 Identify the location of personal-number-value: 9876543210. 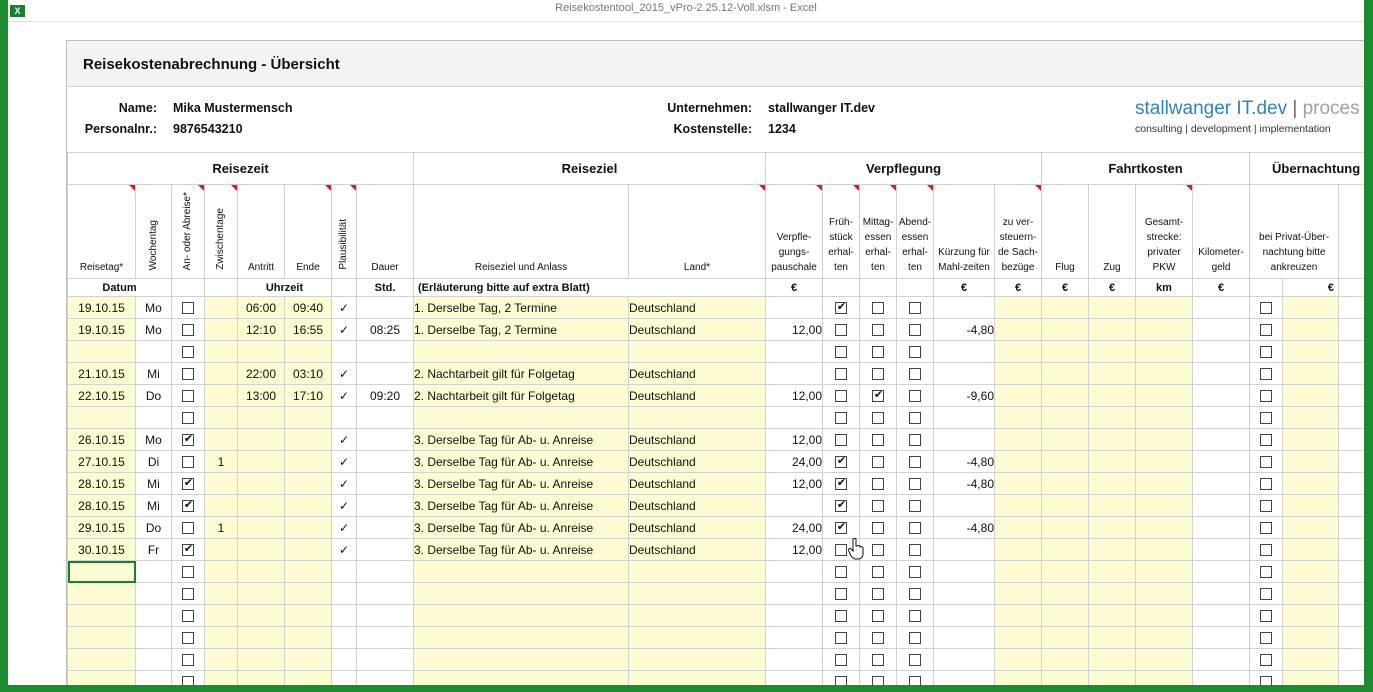
(208, 129).